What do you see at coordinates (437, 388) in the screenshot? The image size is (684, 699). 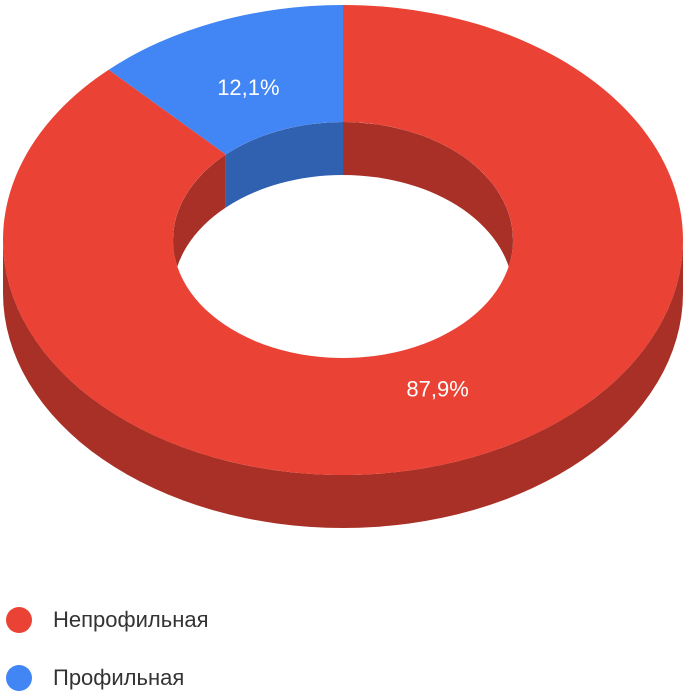 I see `value-label: 87,9%` at bounding box center [437, 388].